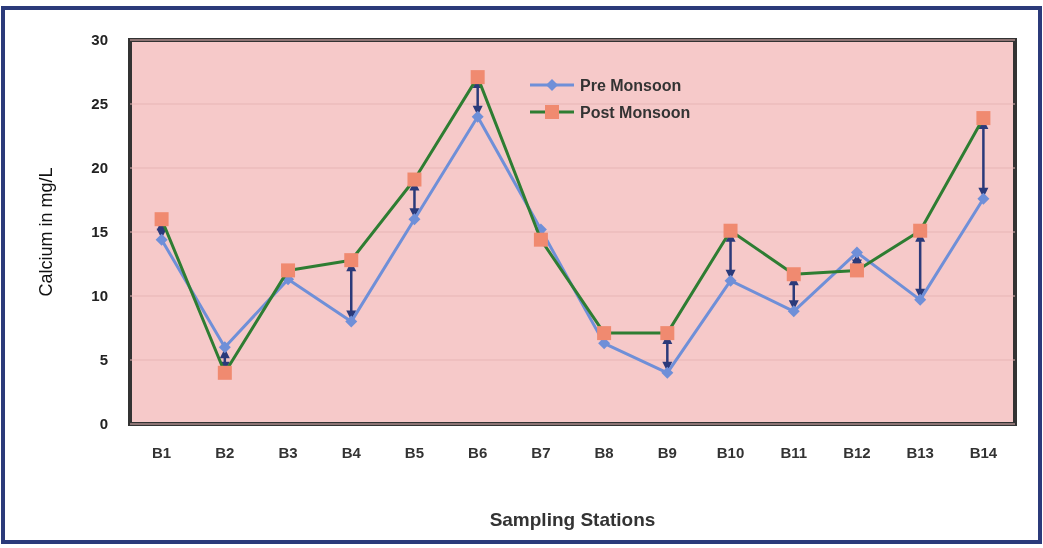 The image size is (1043, 548). What do you see at coordinates (162, 452) in the screenshot?
I see `x-tick-label: B1` at bounding box center [162, 452].